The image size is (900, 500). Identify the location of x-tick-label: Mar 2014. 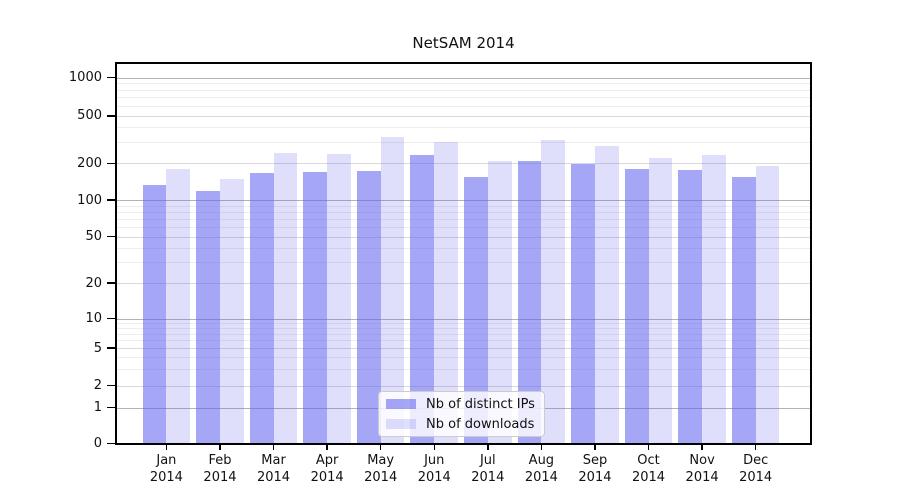
(273, 469).